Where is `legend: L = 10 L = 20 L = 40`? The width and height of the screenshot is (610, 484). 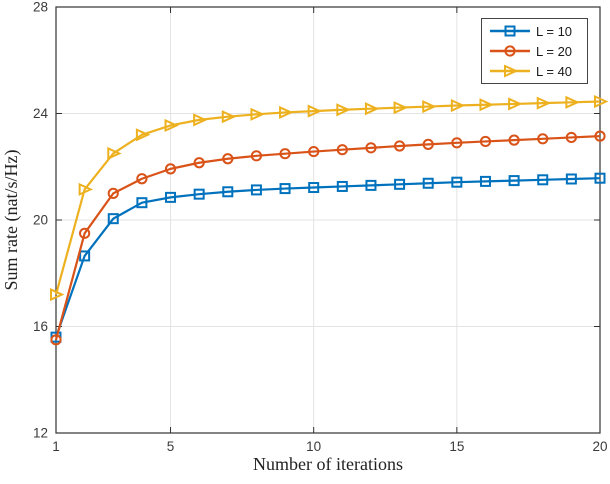 legend: L = 10 L = 20 L = 40 is located at coordinates (534, 51).